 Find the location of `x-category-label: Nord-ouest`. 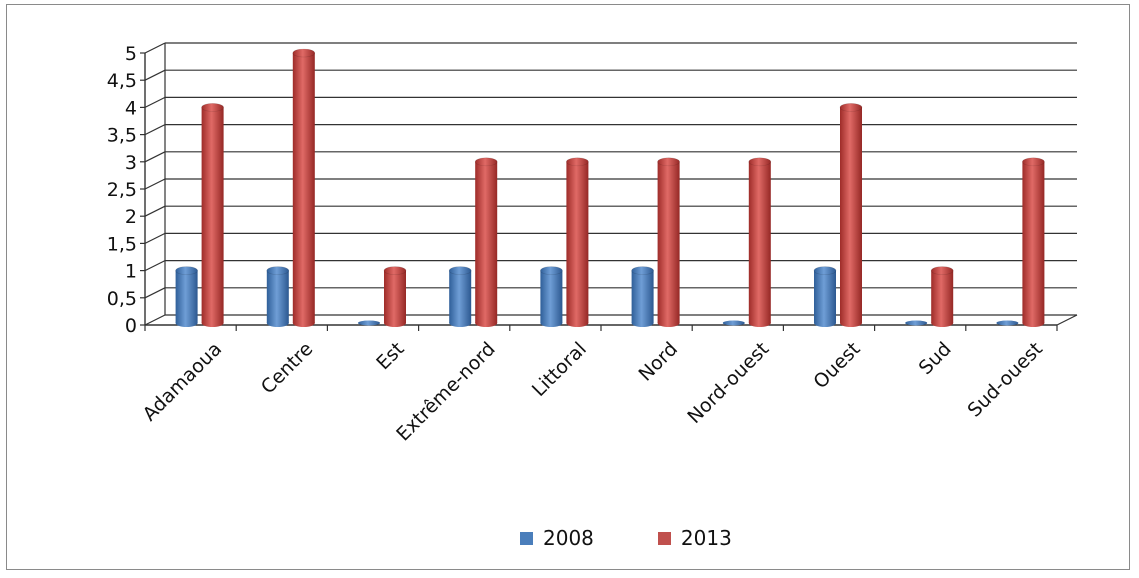

x-category-label: Nord-ouest is located at coordinates (728, 383).